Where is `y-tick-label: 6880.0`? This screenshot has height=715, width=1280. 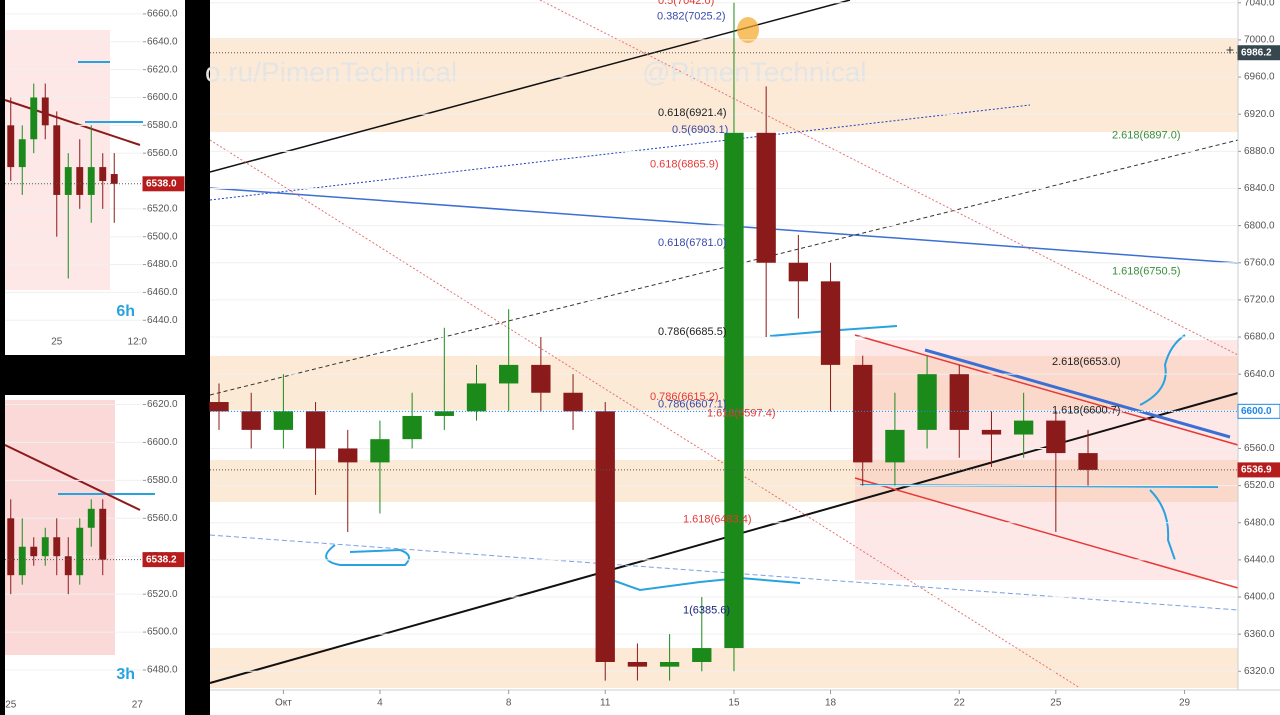
y-tick-label: 6880.0 is located at coordinates (1259, 151).